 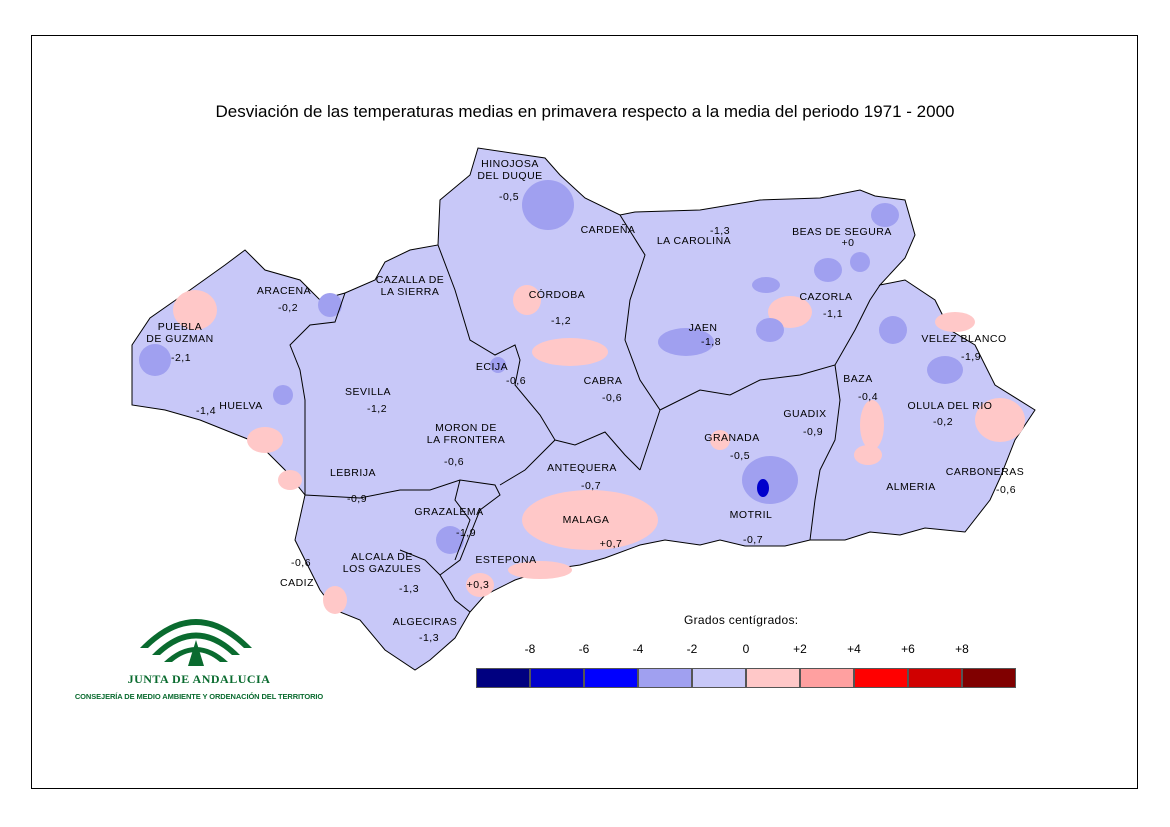 What do you see at coordinates (963, 348) in the screenshot?
I see `station-label: VELEZ BLANCO -1,9` at bounding box center [963, 348].